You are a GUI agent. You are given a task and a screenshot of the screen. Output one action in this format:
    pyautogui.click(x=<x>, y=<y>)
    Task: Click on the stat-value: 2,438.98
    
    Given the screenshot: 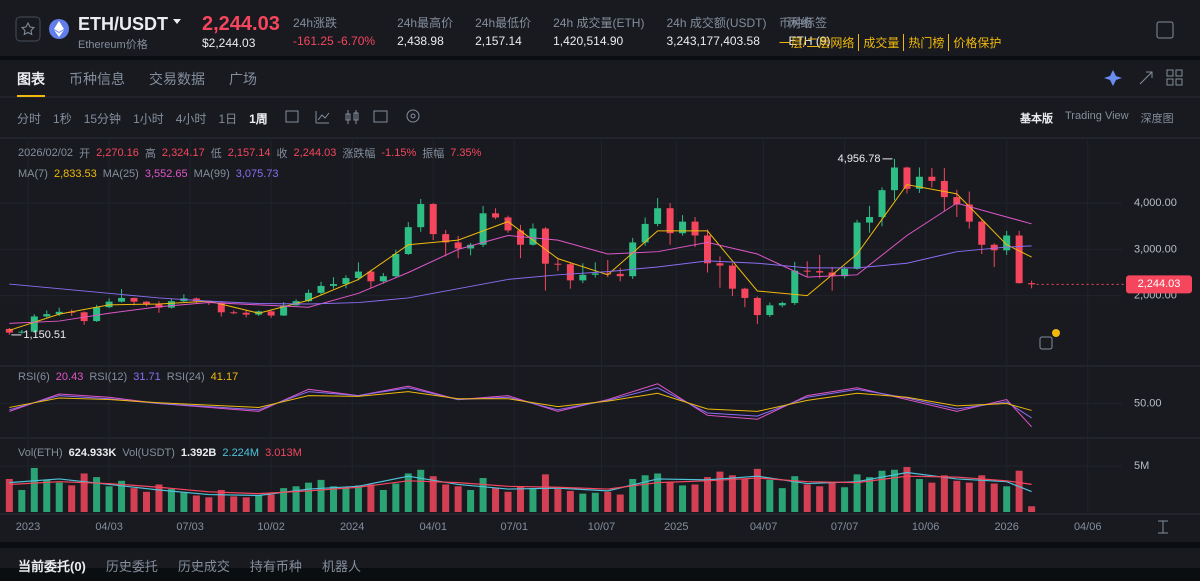 What is the action you would take?
    pyautogui.click(x=420, y=41)
    